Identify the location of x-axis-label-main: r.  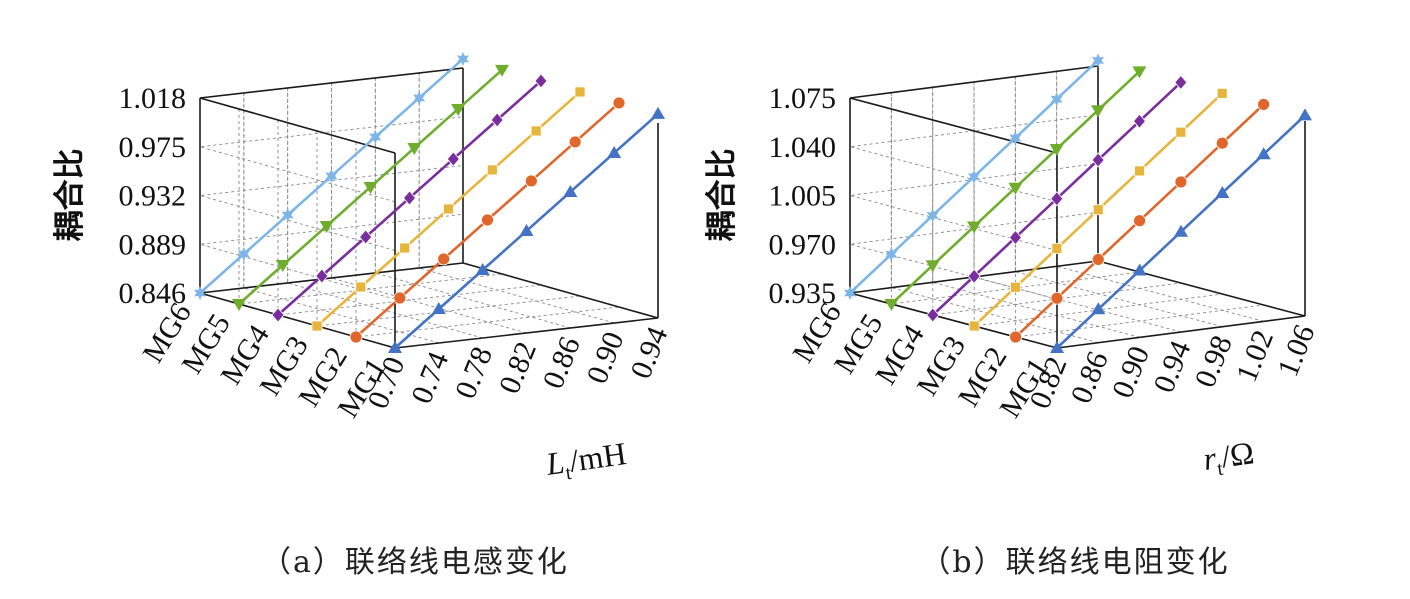
(1210, 457).